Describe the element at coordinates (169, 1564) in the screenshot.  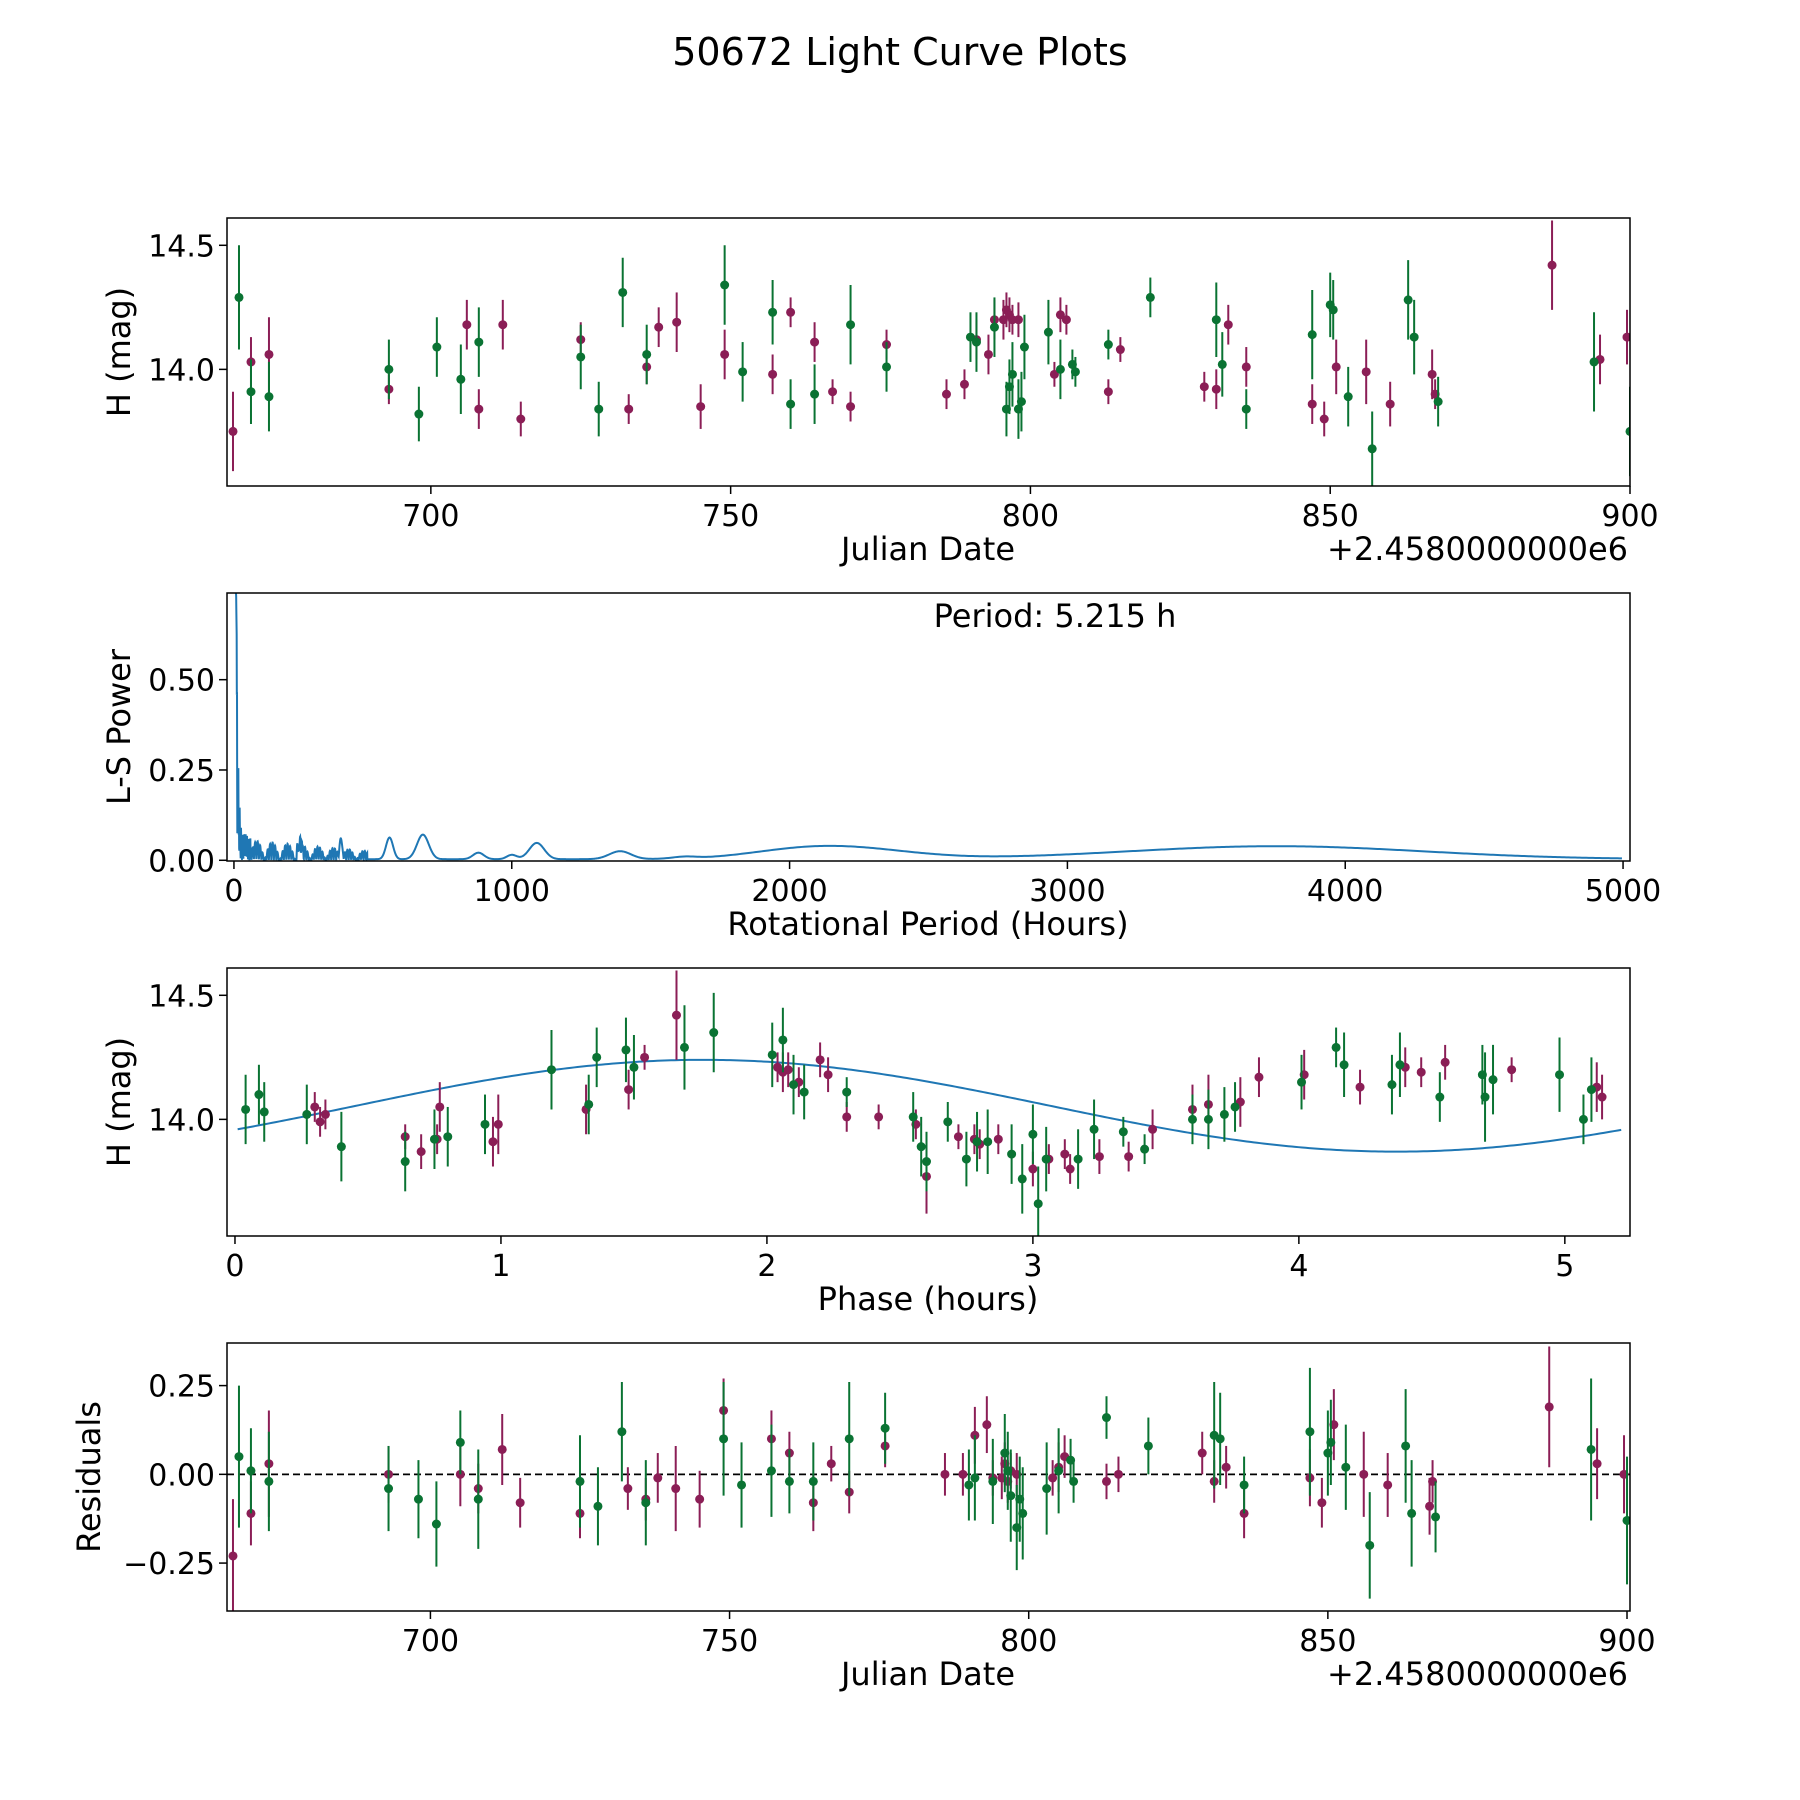
I see `residuals-y-tick-label: −0.25` at that location.